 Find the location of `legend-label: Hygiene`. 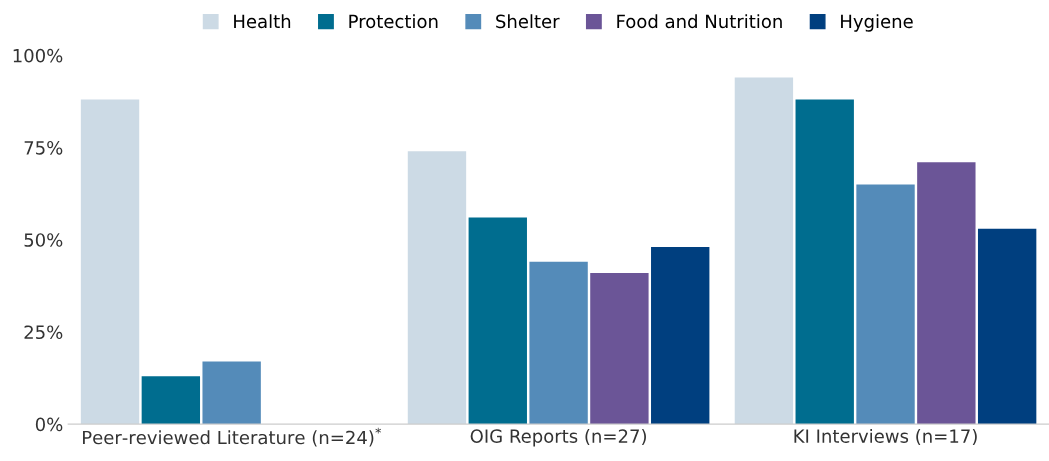

legend-label: Hygiene is located at coordinates (877, 23).